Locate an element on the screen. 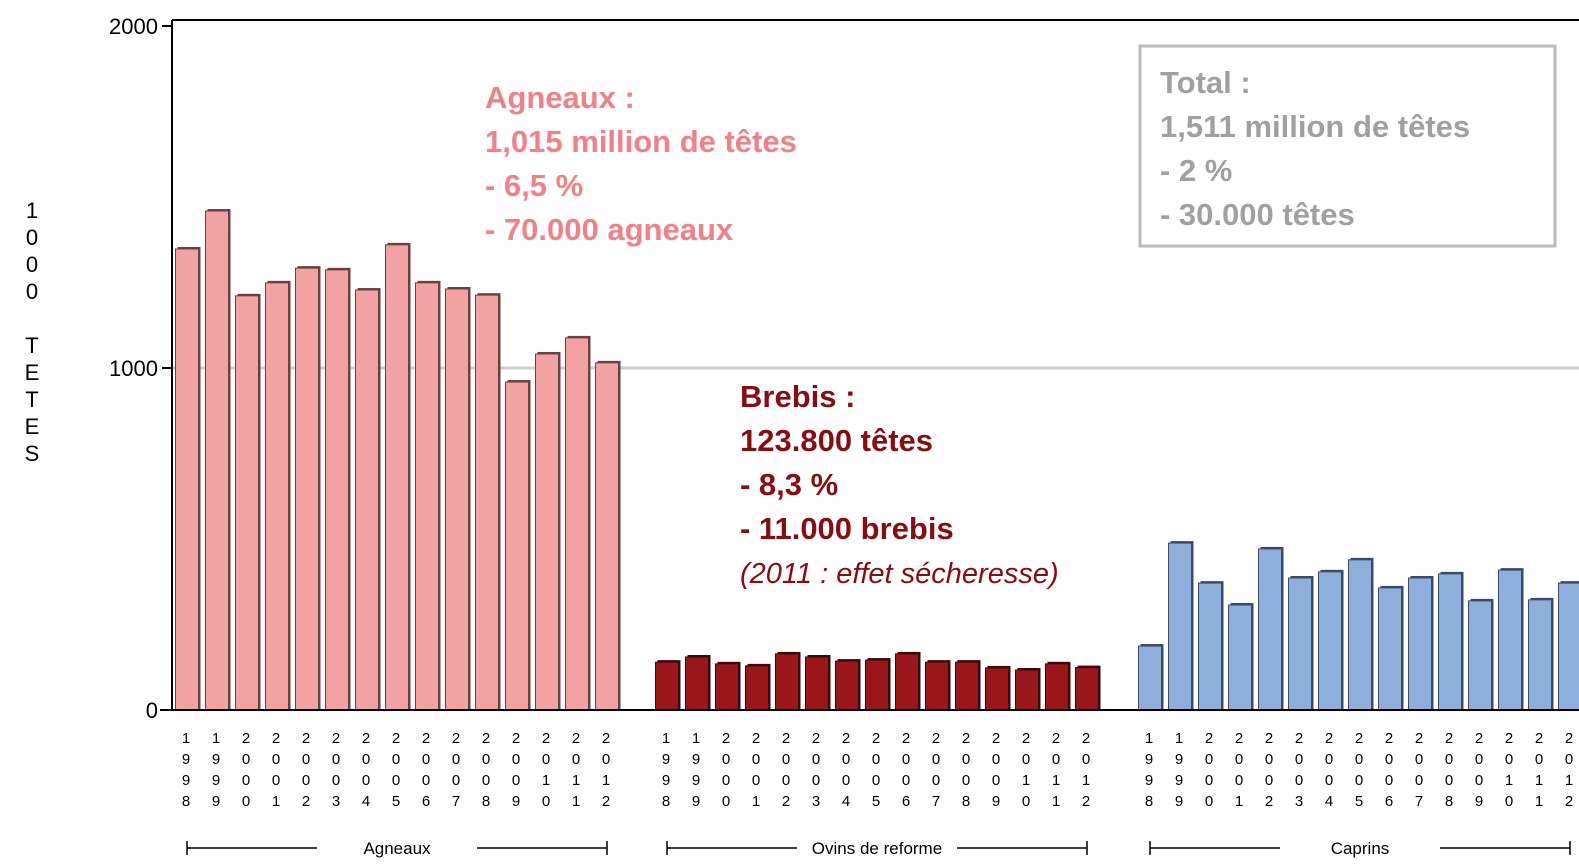 The image size is (1579, 864). annotation-line: Brebis : is located at coordinates (797, 396).